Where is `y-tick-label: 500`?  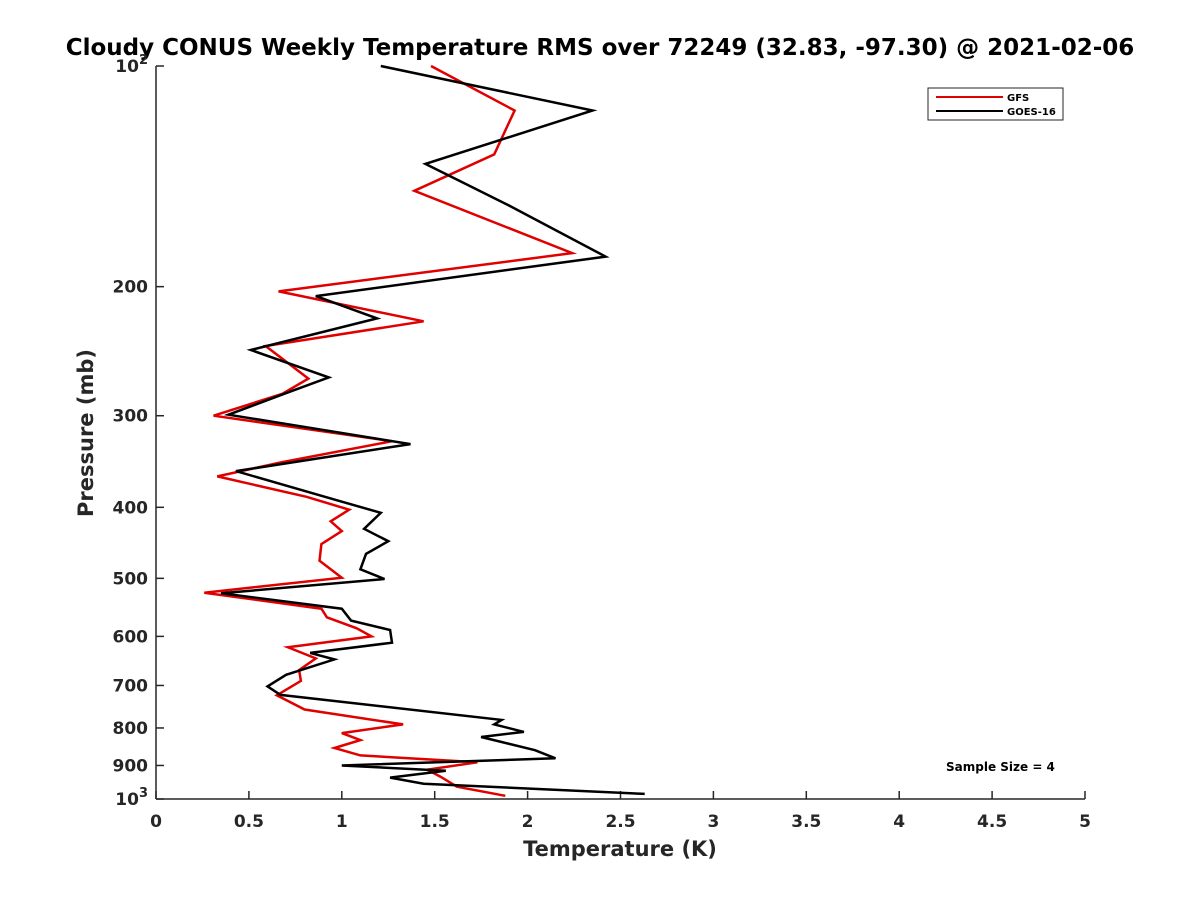
y-tick-label: 500 is located at coordinates (131, 579).